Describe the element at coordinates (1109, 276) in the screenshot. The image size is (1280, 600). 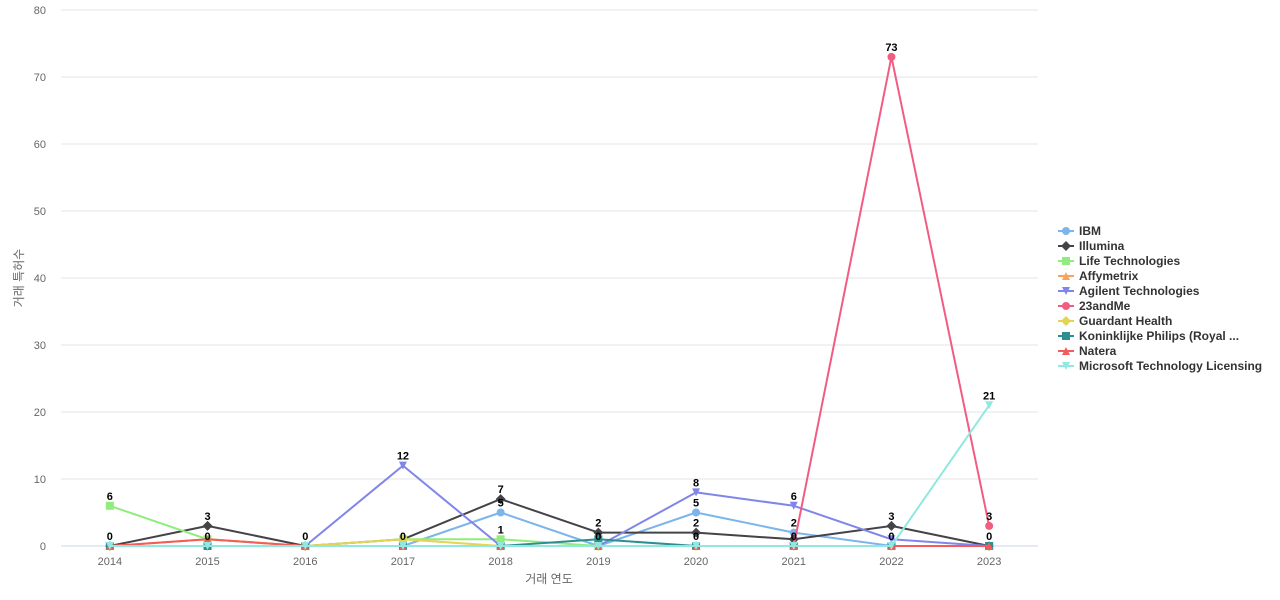
I see `legend-label: Affymetrix` at that location.